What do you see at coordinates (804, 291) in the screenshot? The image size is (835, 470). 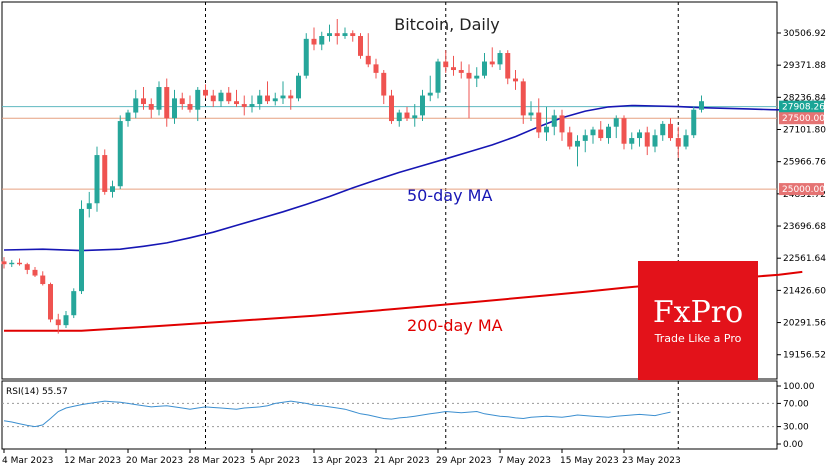 I see `price-tick-label-8: 21426.60` at bounding box center [804, 291].